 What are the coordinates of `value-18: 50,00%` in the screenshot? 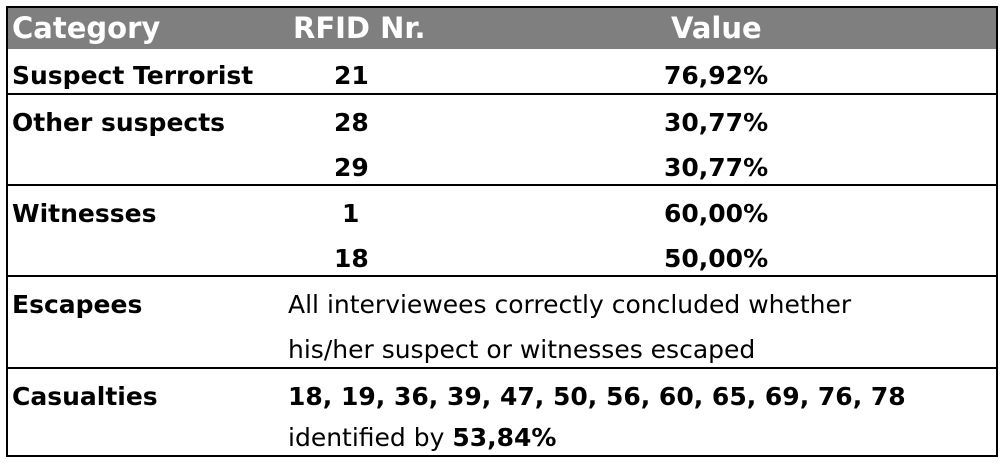 It's located at (716, 258).